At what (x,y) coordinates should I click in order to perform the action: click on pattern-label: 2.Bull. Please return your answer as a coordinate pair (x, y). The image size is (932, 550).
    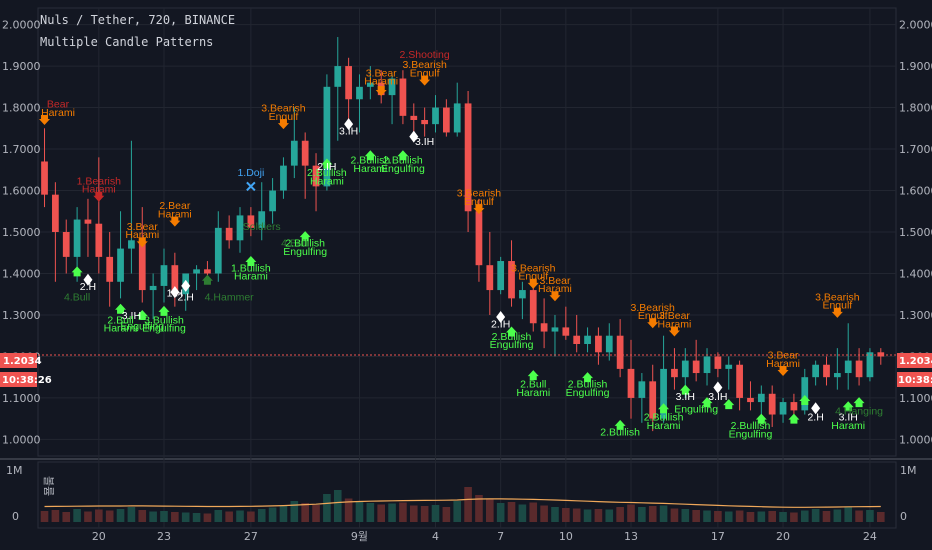
    Looking at the image, I should click on (533, 385).